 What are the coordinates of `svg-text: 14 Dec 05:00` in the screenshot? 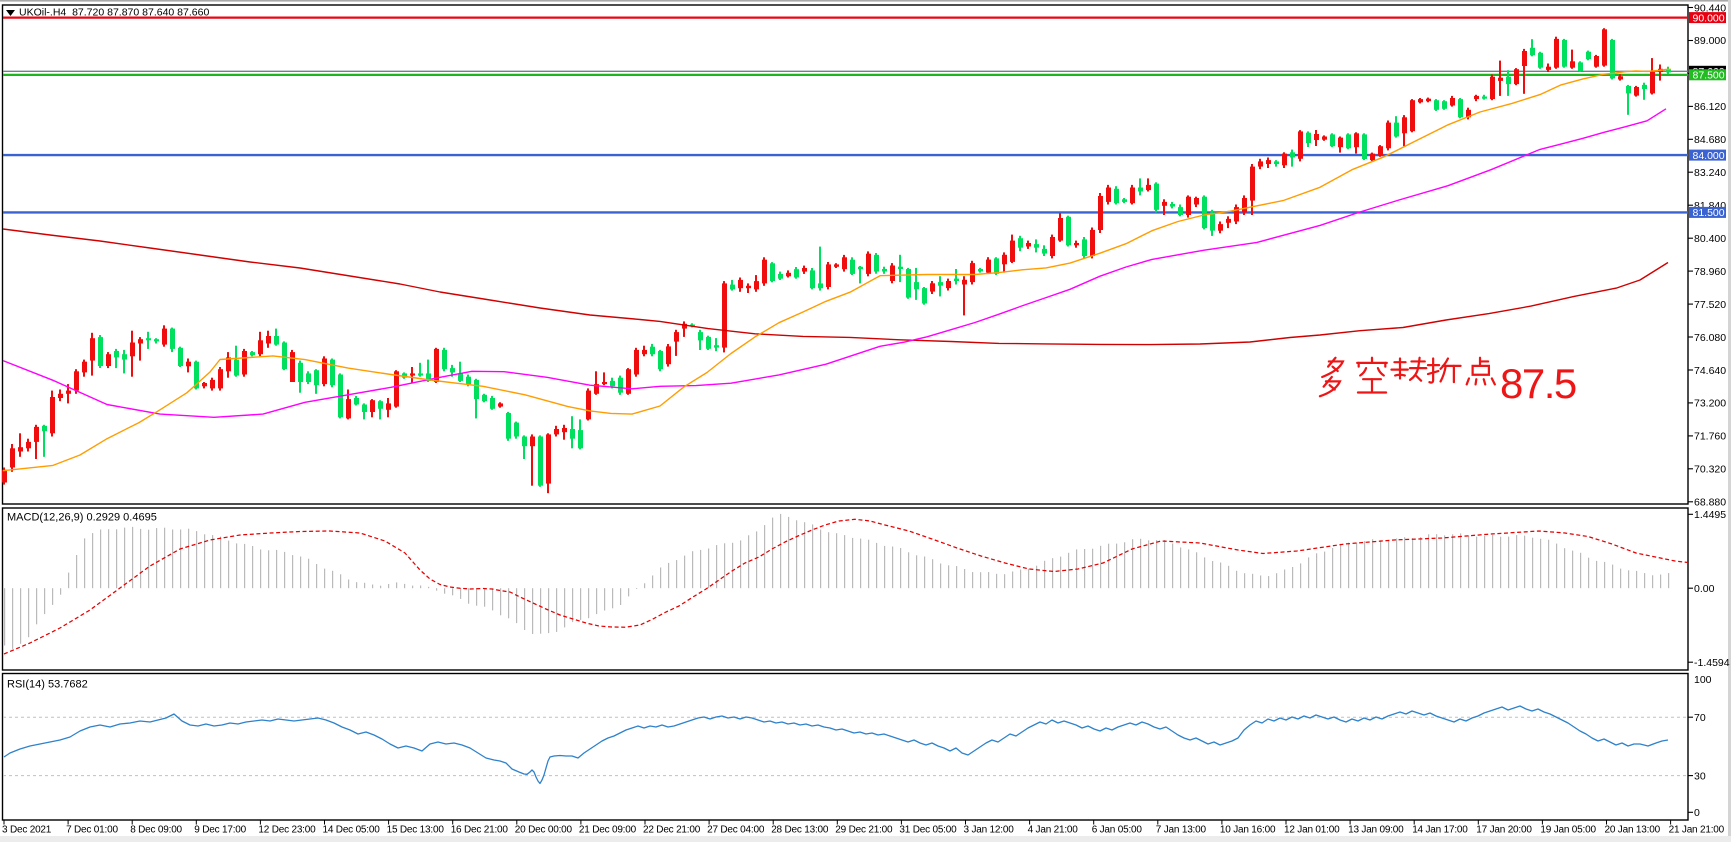 It's located at (352, 830).